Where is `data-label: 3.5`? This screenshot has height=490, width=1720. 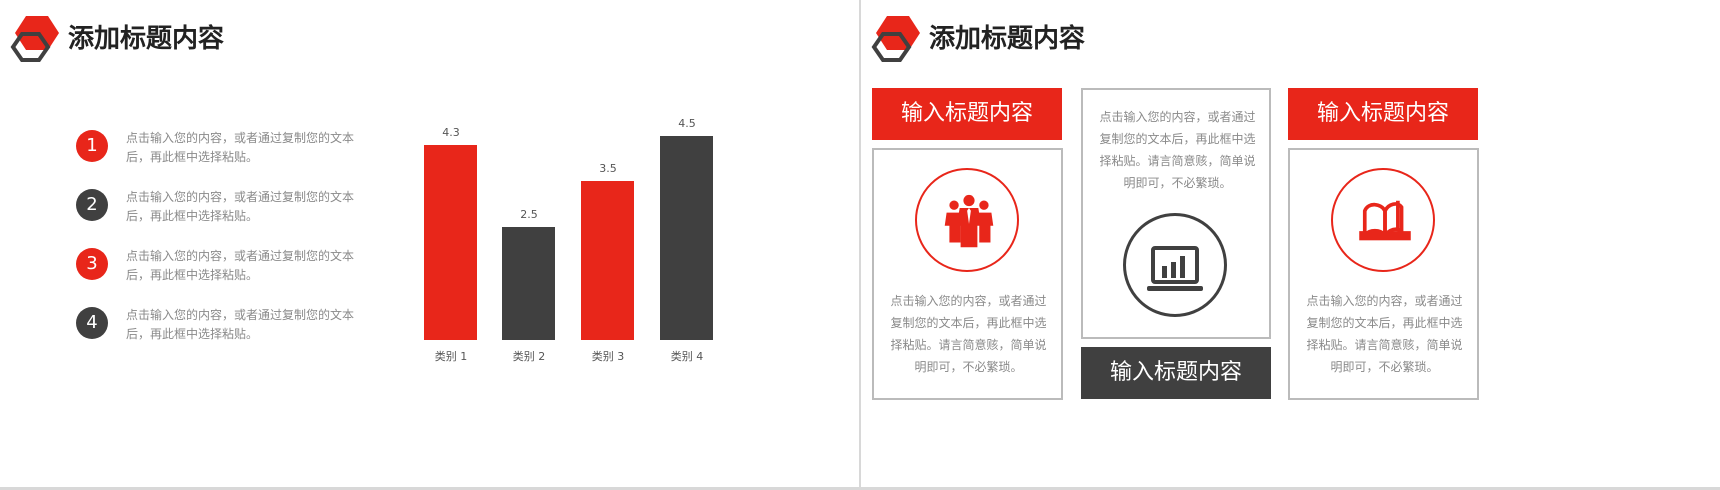
data-label: 3.5 is located at coordinates (608, 169).